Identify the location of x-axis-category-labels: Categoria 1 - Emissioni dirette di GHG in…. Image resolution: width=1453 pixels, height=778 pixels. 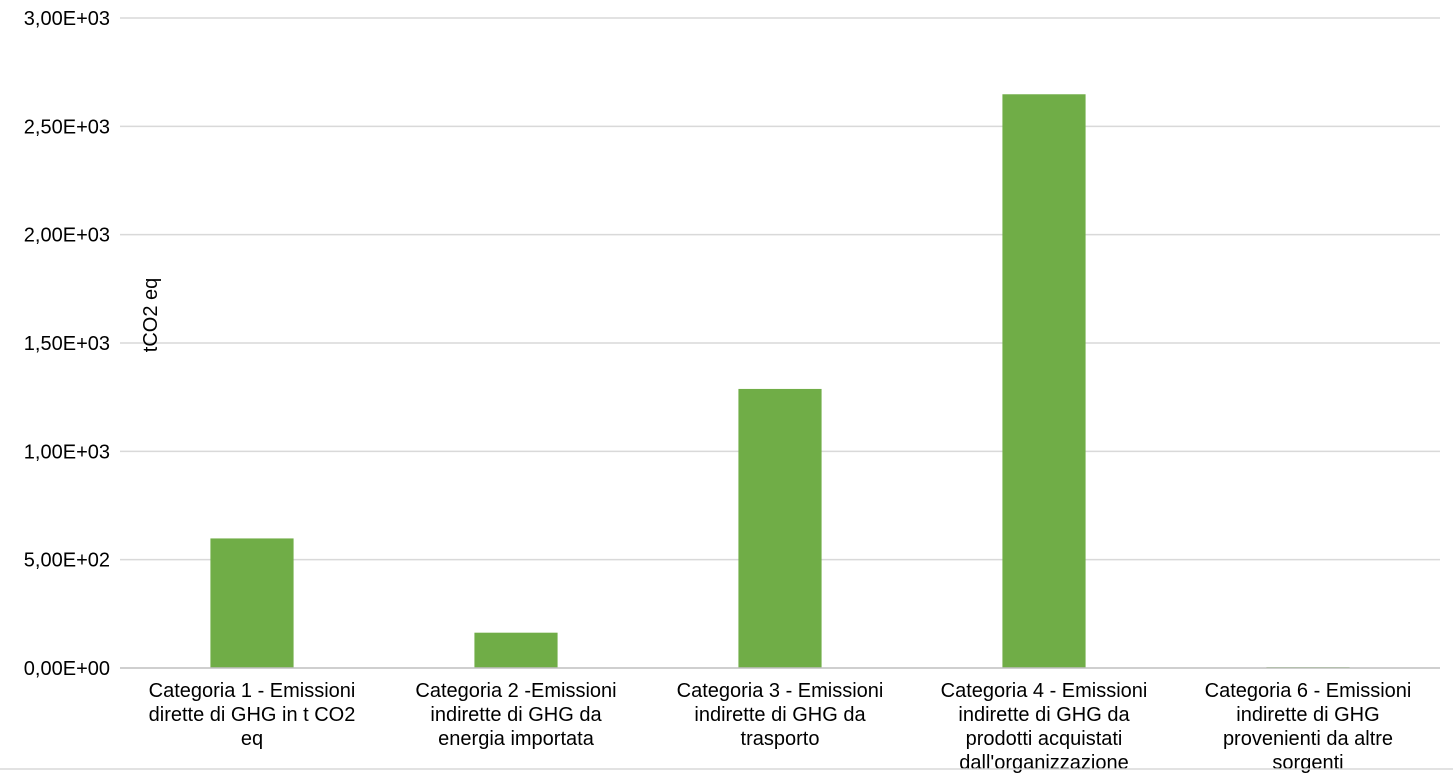
(780, 727).